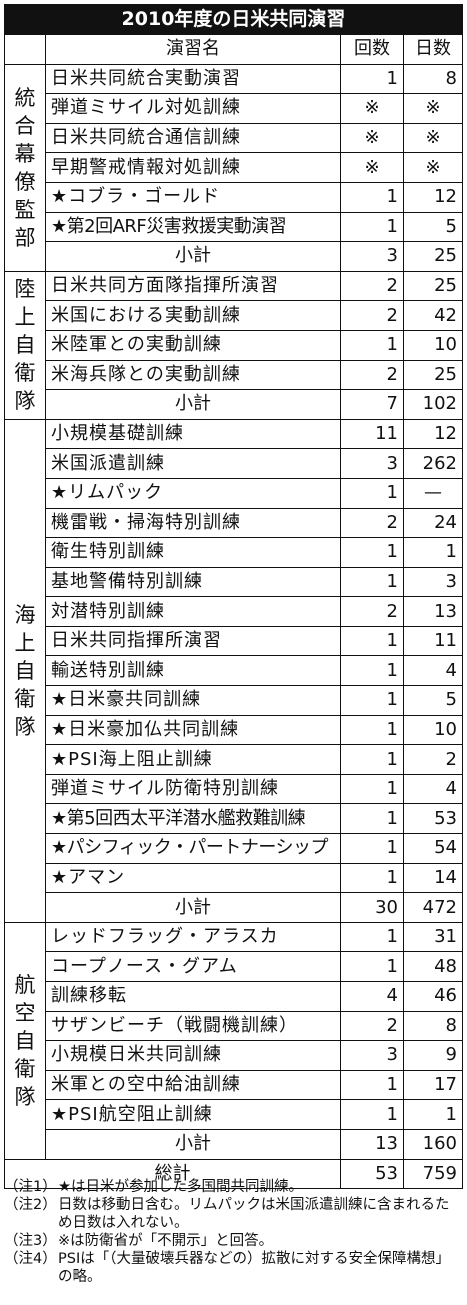  What do you see at coordinates (234, 700) in the screenshot?
I see `table-row: ★日米豪共同訓練 1 5` at bounding box center [234, 700].